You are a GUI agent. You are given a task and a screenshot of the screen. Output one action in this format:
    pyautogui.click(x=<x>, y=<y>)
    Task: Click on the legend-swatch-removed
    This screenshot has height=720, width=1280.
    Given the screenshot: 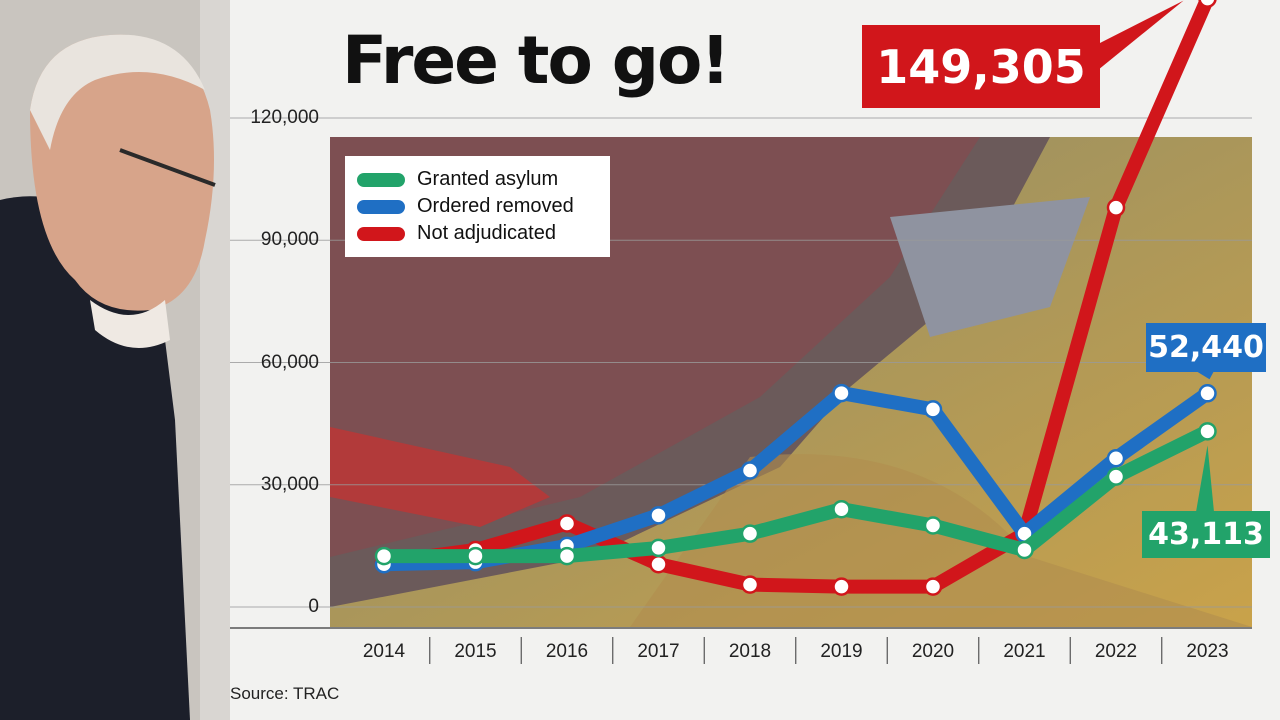 What is the action you would take?
    pyautogui.click(x=381, y=206)
    